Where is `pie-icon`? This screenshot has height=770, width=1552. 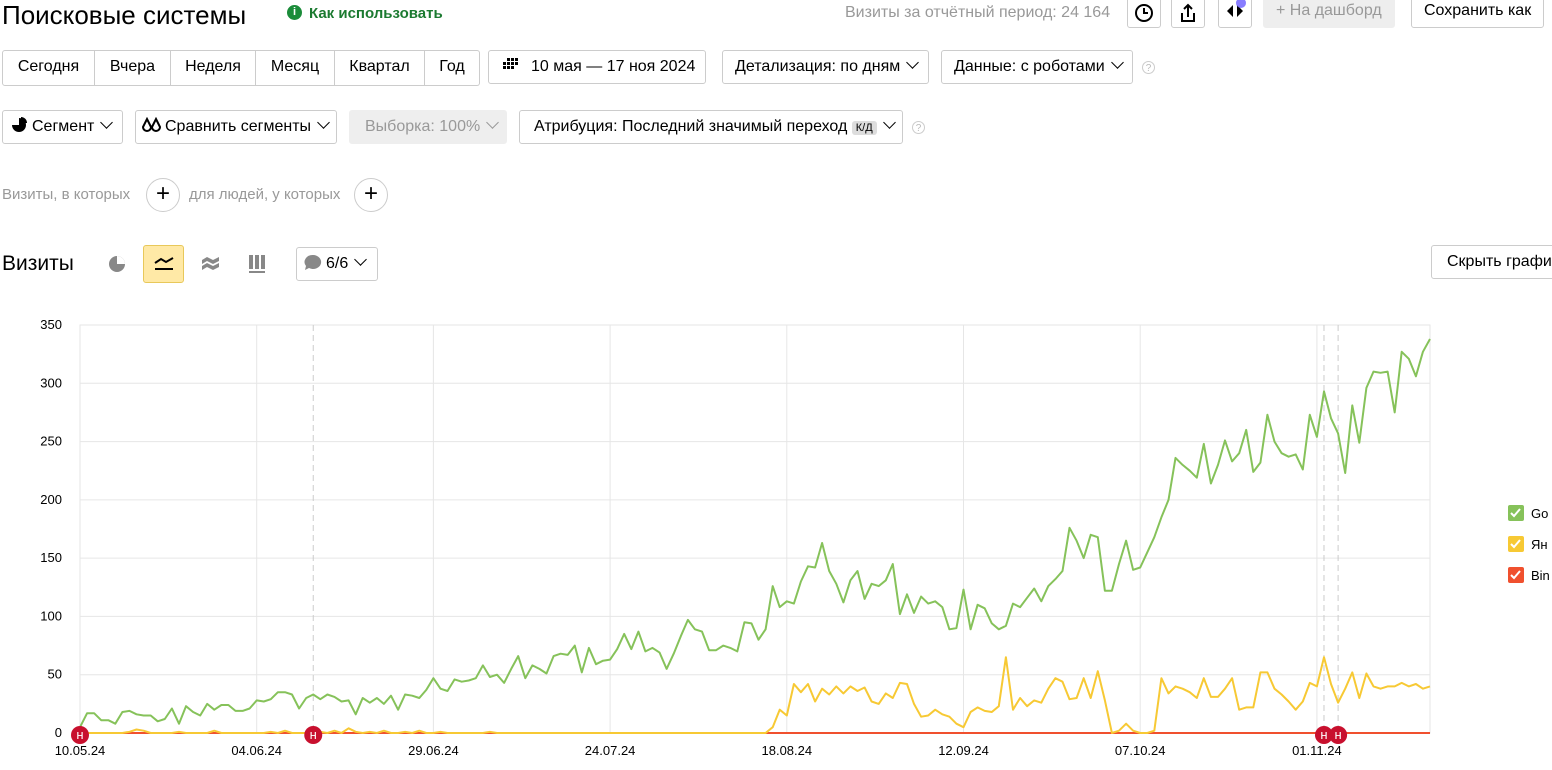 pie-icon is located at coordinates (19, 124).